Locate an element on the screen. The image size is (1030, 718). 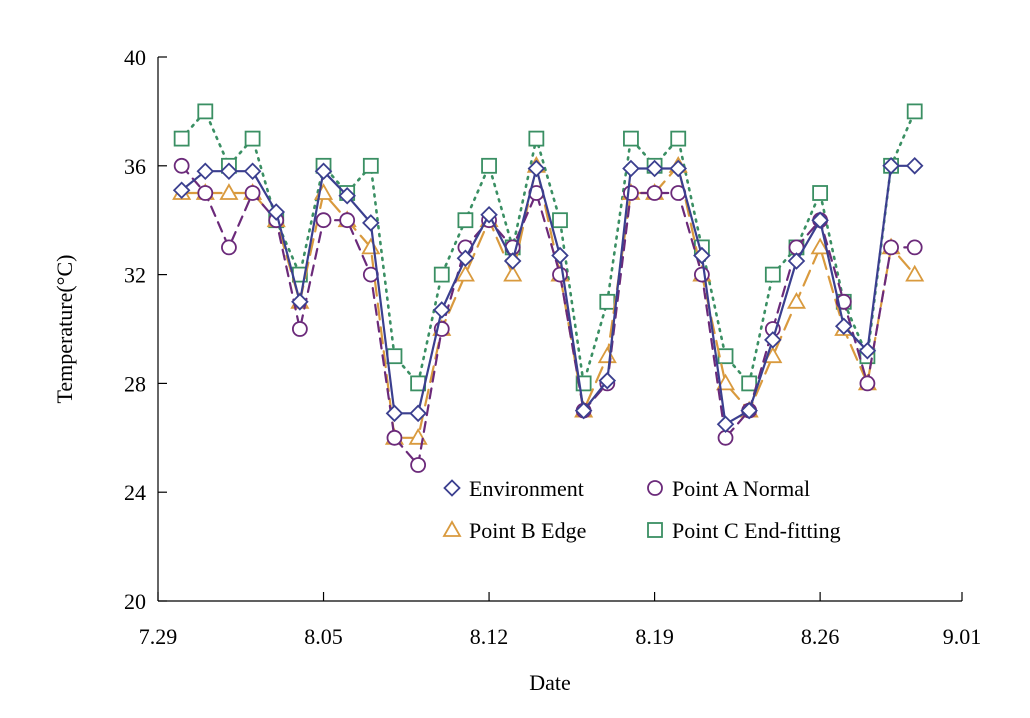
y-tick-label: 28 is located at coordinates (135, 383).